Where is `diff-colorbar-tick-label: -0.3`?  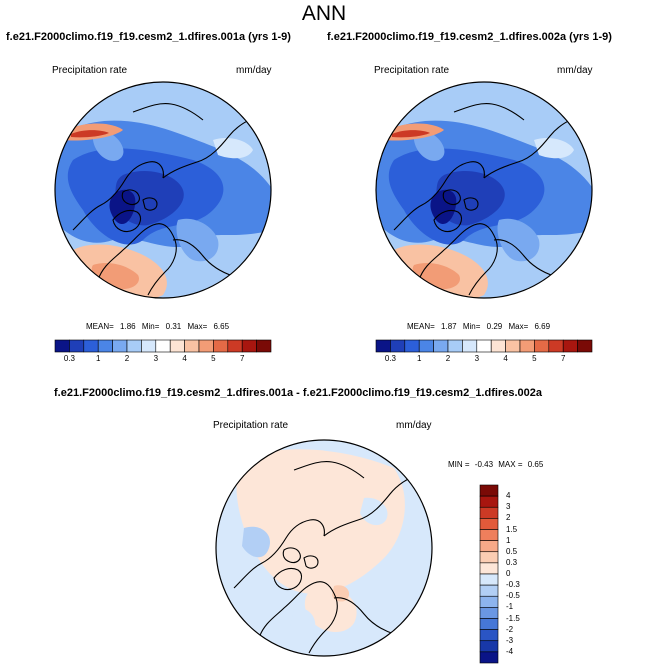 diff-colorbar-tick-label: -0.3 is located at coordinates (513, 585).